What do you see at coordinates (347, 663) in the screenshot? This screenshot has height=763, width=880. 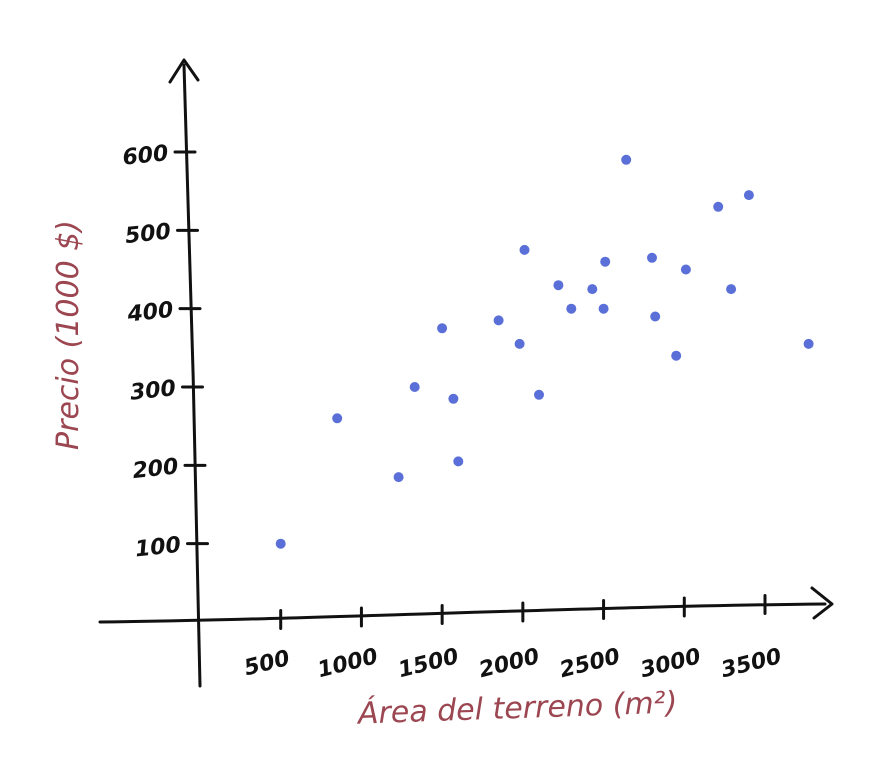 I see `x-tick-label: 1000` at bounding box center [347, 663].